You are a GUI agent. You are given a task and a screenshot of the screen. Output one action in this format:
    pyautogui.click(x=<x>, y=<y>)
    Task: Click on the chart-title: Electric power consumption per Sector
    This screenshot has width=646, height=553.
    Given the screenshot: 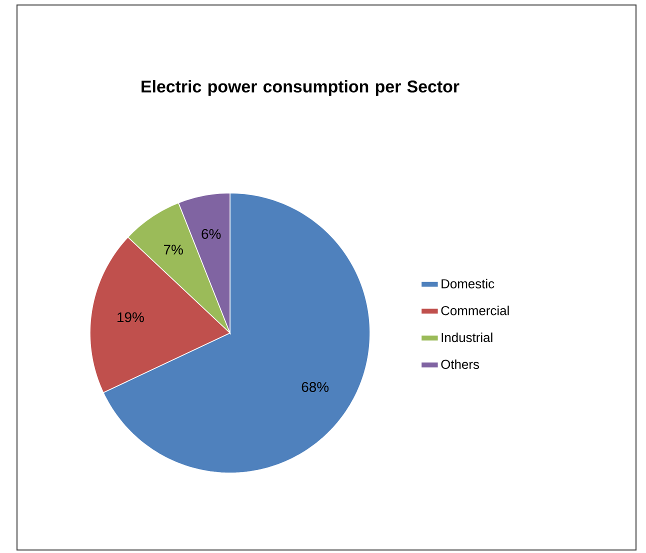 What is the action you would take?
    pyautogui.click(x=301, y=88)
    